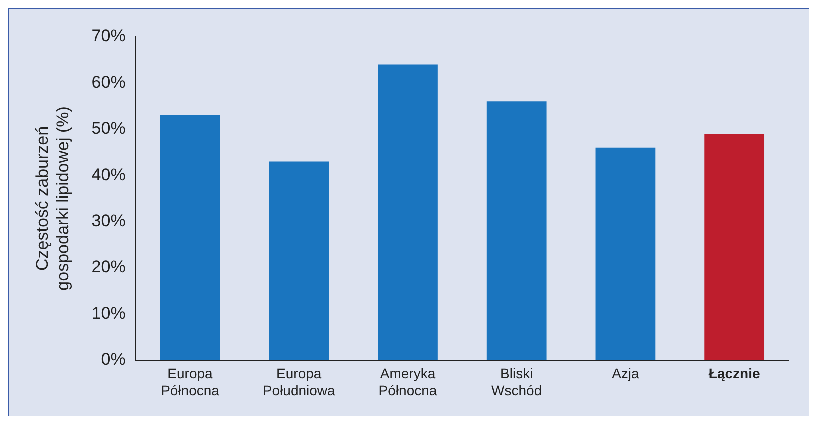  I want to click on y-tick-label: 30%, so click(109, 220).